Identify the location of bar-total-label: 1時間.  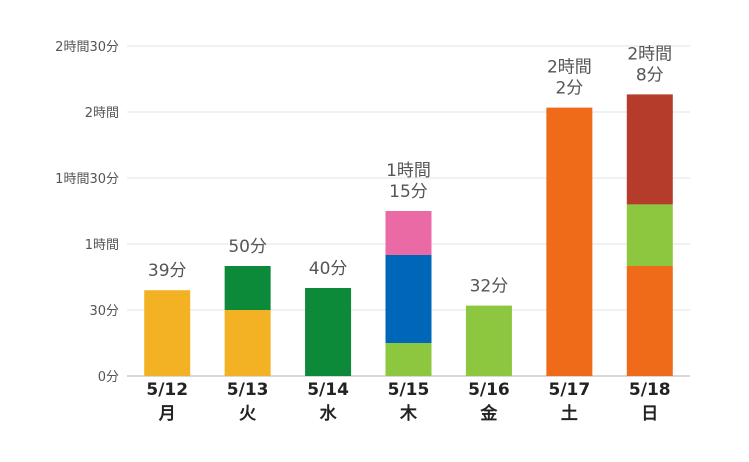
(408, 171).